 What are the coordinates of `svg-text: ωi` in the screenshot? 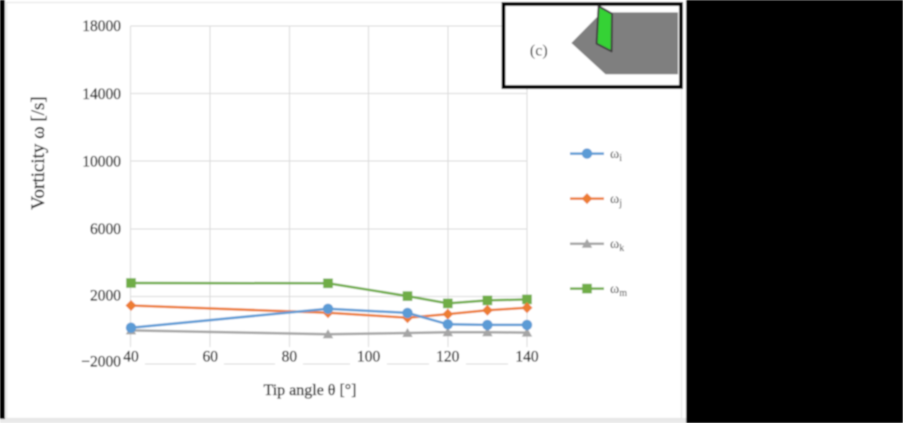 It's located at (616, 155).